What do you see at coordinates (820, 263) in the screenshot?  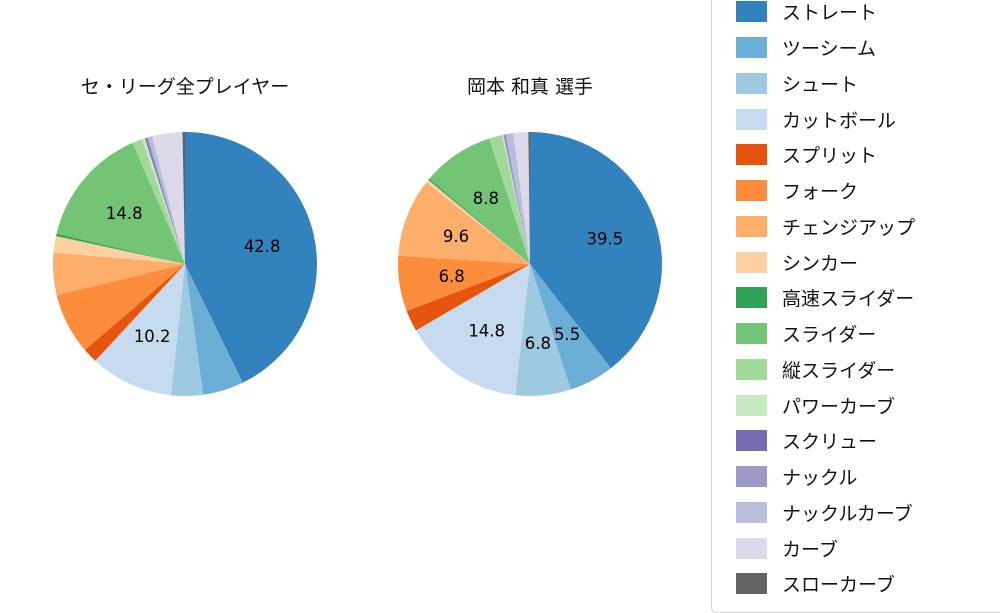 I see `legend-item-label: シンカー` at bounding box center [820, 263].